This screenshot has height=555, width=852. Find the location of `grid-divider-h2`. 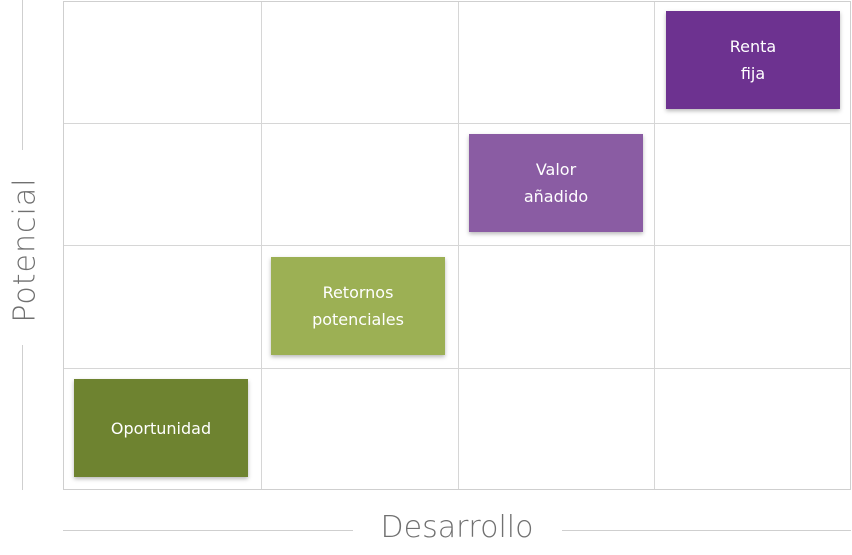

grid-divider-h2 is located at coordinates (457, 245).